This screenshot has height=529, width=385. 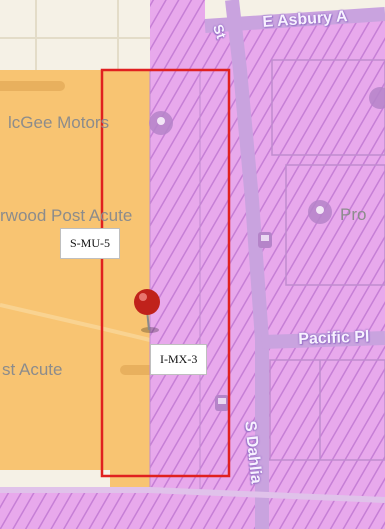 What do you see at coordinates (66, 215) in the screenshot?
I see `poi-label-norwood-post-acute: rwood Post Acute` at bounding box center [66, 215].